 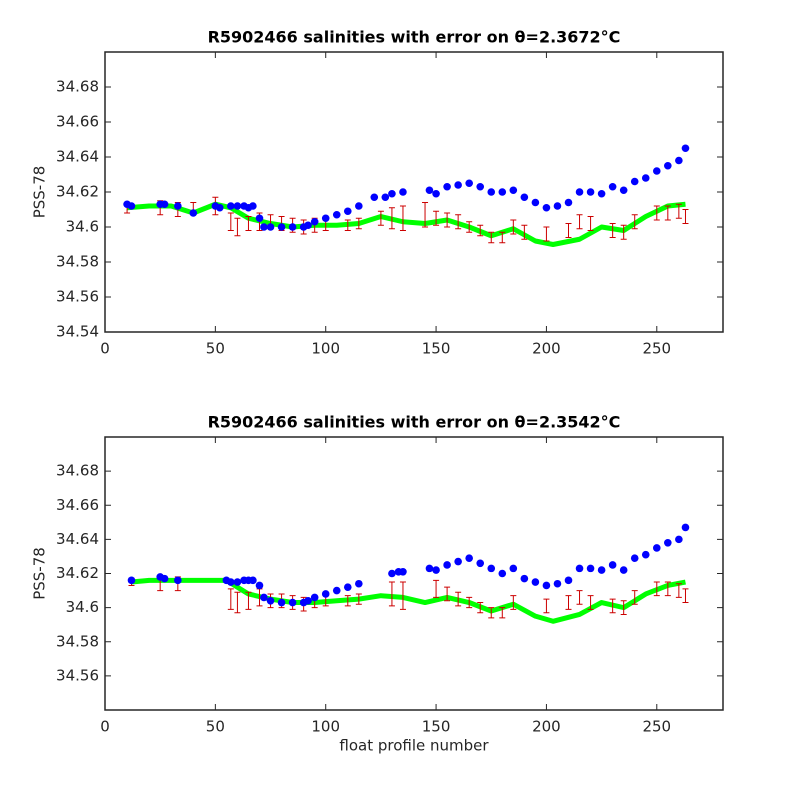 I want to click on y-tick-label: 34.66, so click(x=77, y=505).